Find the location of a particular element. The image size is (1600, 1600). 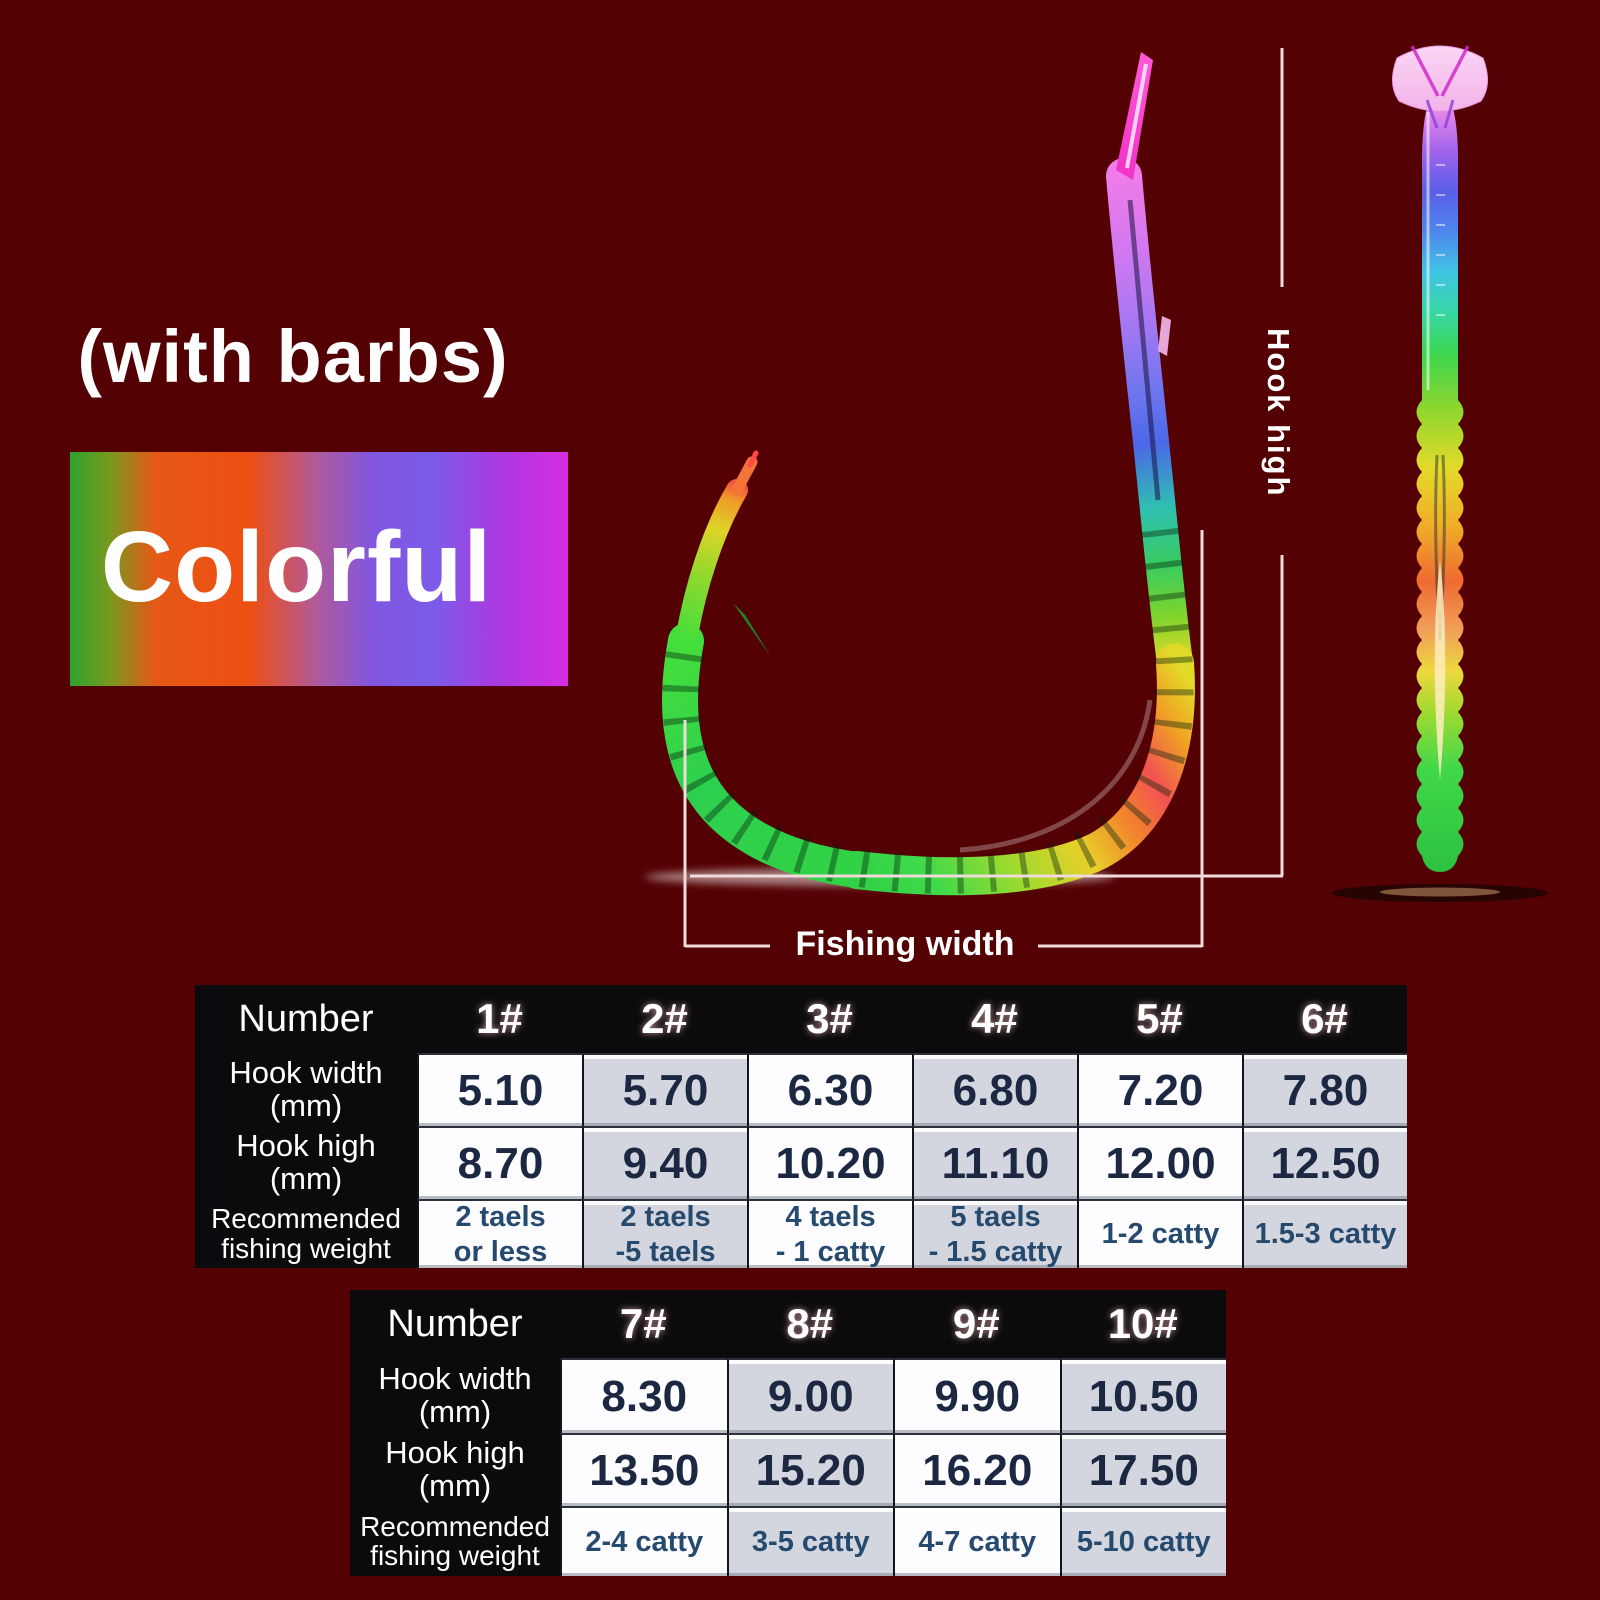

table1-col-4: 4# is located at coordinates (994, 1019).